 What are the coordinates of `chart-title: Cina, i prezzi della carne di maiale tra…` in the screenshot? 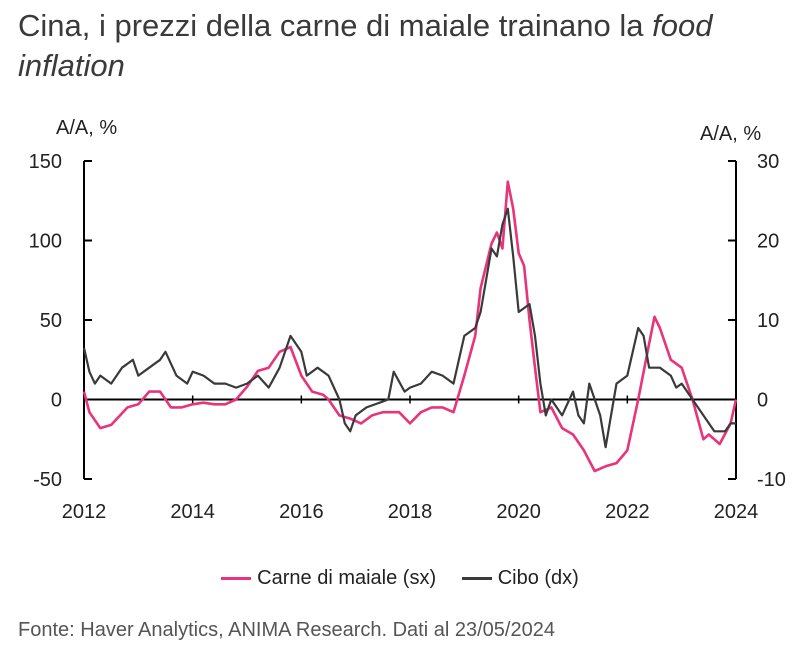 It's located at (403, 46).